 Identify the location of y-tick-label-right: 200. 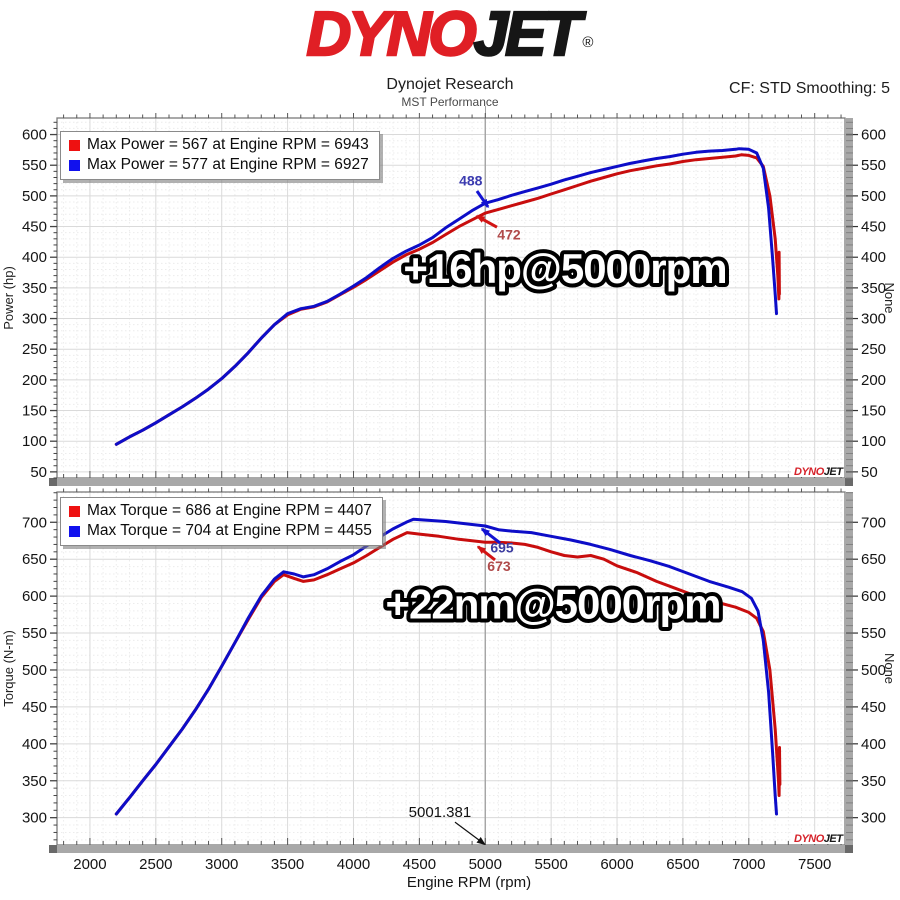
(873, 380).